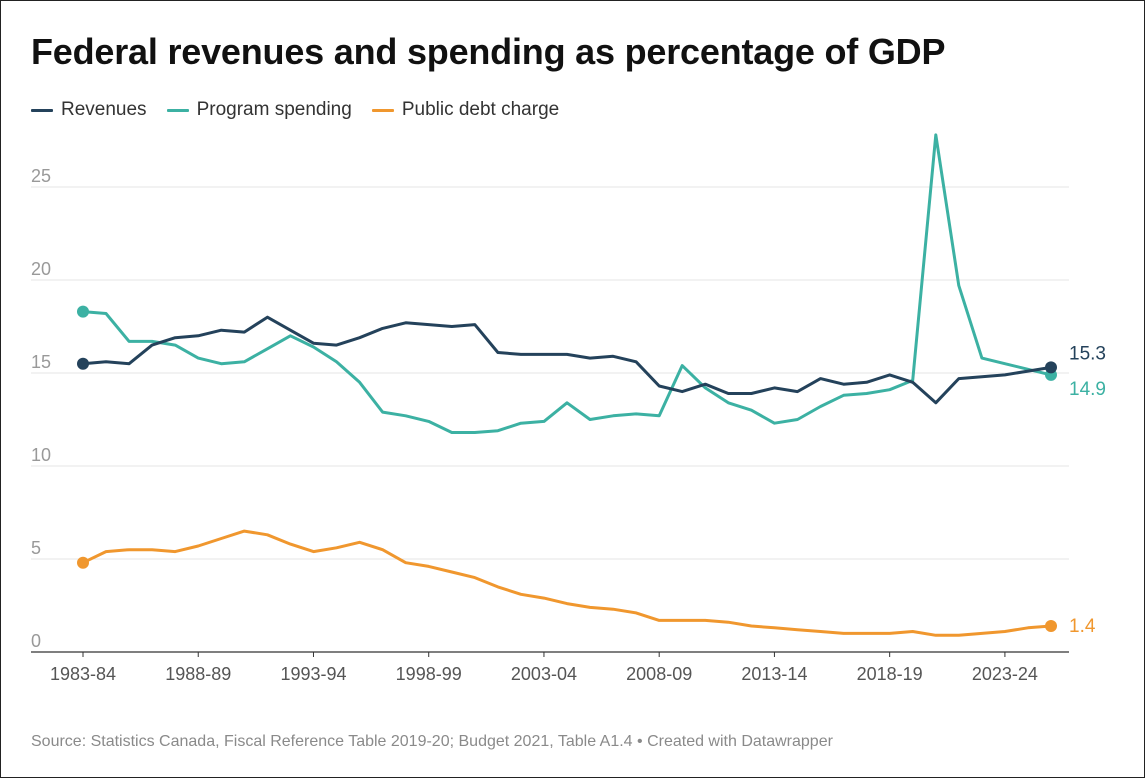 The image size is (1145, 778). Describe the element at coordinates (274, 109) in the screenshot. I see `legend-label-program-spending: Program spending` at that location.